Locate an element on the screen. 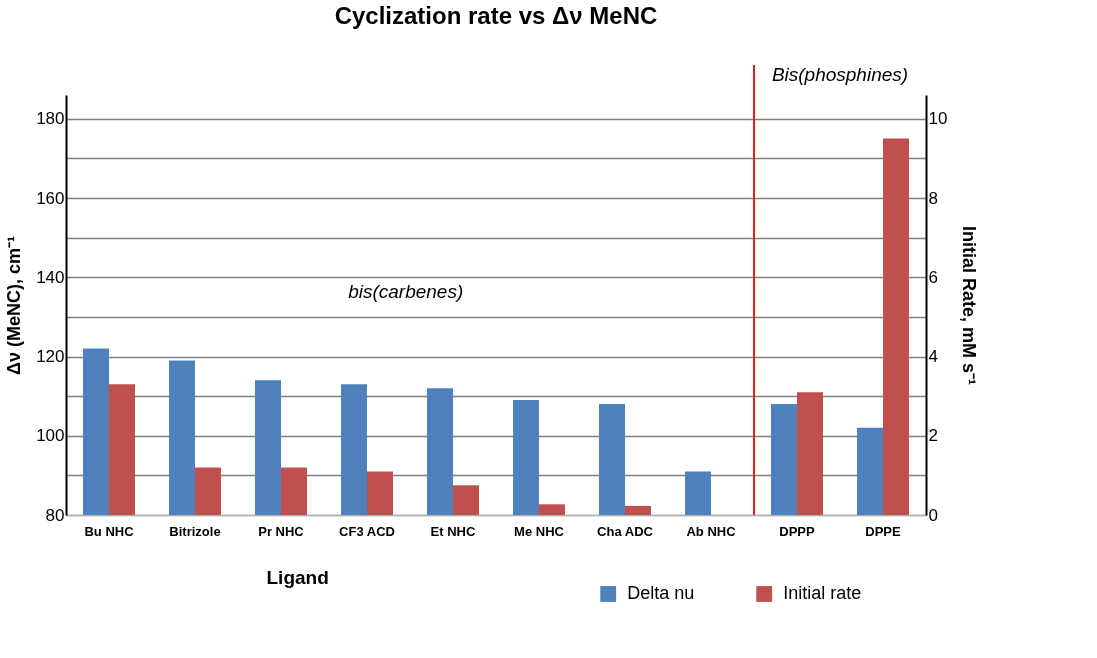 This screenshot has height=658, width=1097. y-axis-title: Δν (MeNC), cm⁻¹ is located at coordinates (14, 305).